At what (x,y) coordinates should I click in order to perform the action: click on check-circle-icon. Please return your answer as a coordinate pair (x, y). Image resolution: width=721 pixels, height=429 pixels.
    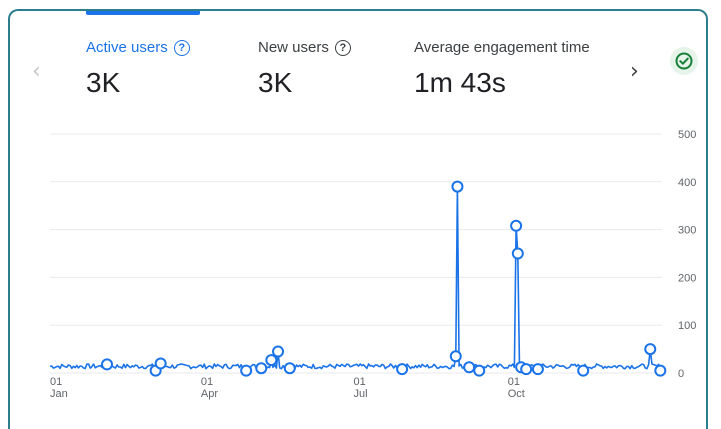
    Looking at the image, I should click on (684, 61).